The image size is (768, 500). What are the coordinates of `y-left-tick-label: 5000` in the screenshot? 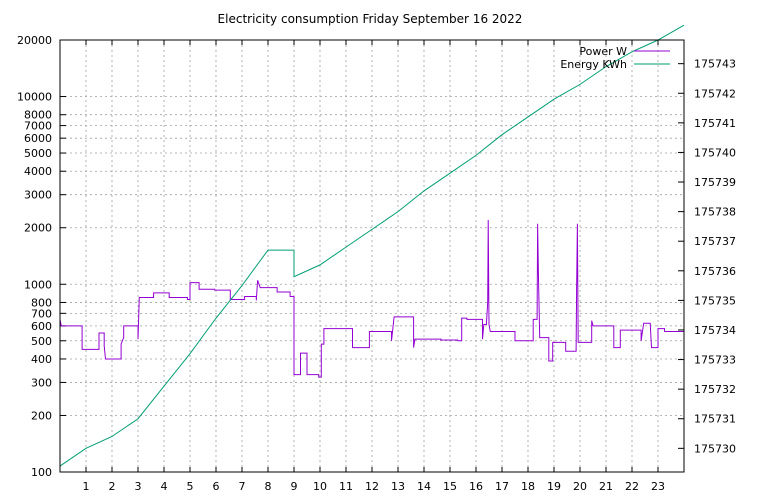 It's located at (38, 153).